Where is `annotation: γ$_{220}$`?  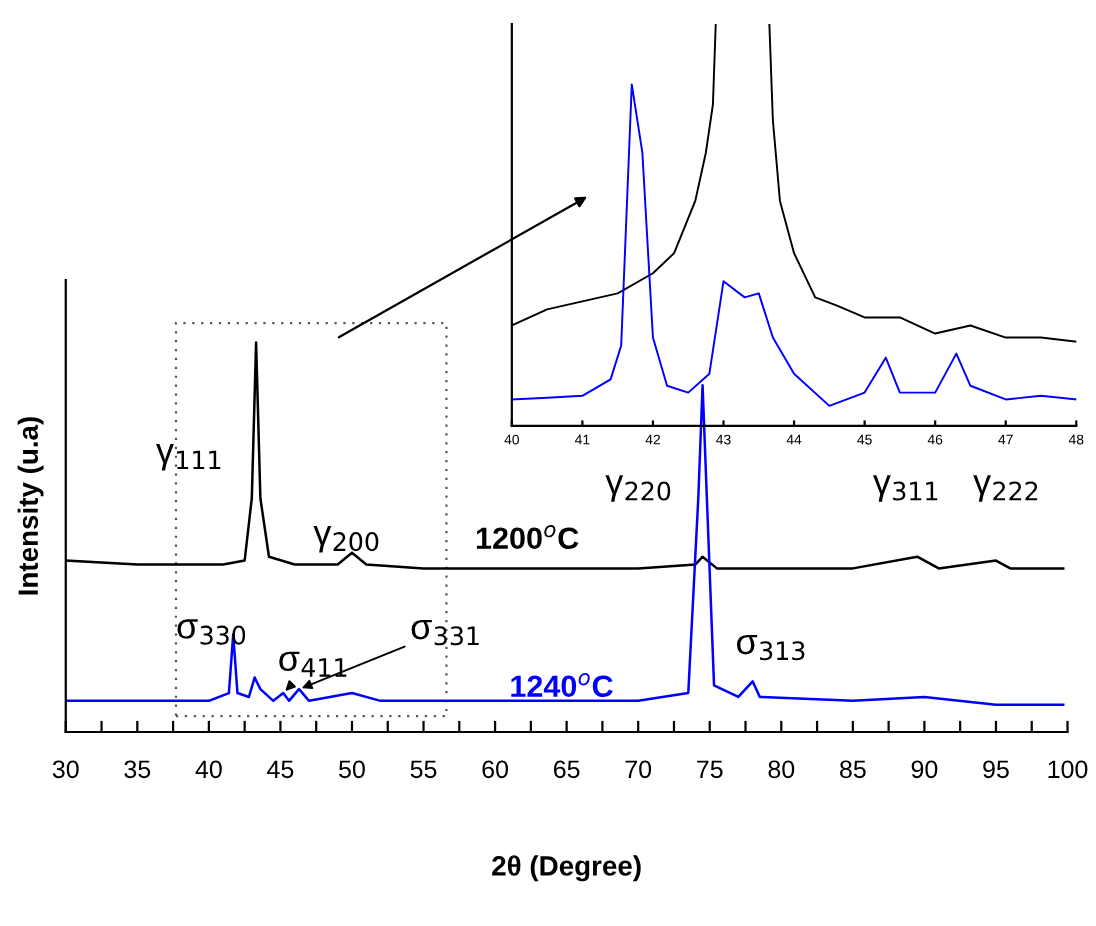
annotation: γ$_{220}$ is located at coordinates (638, 488).